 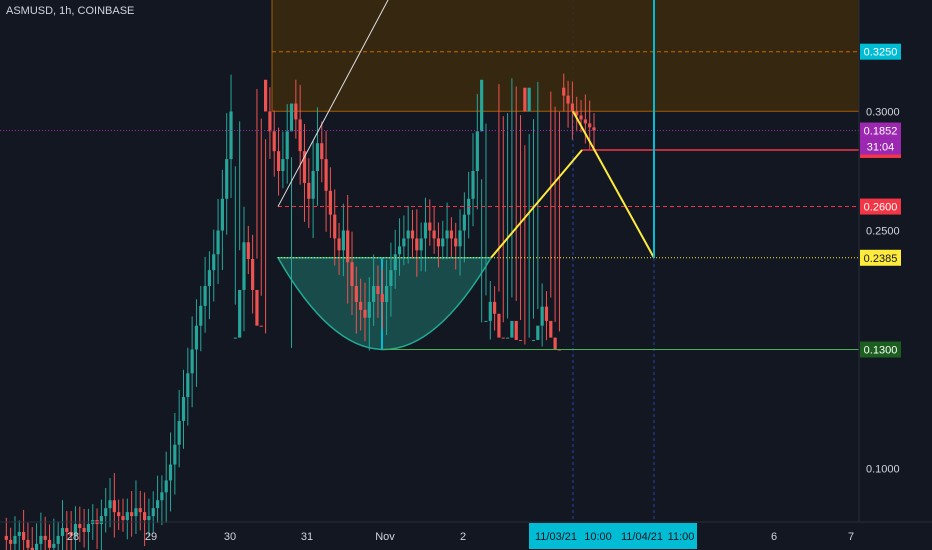 What do you see at coordinates (681, 537) in the screenshot?
I see `date-label: 11:00` at bounding box center [681, 537].